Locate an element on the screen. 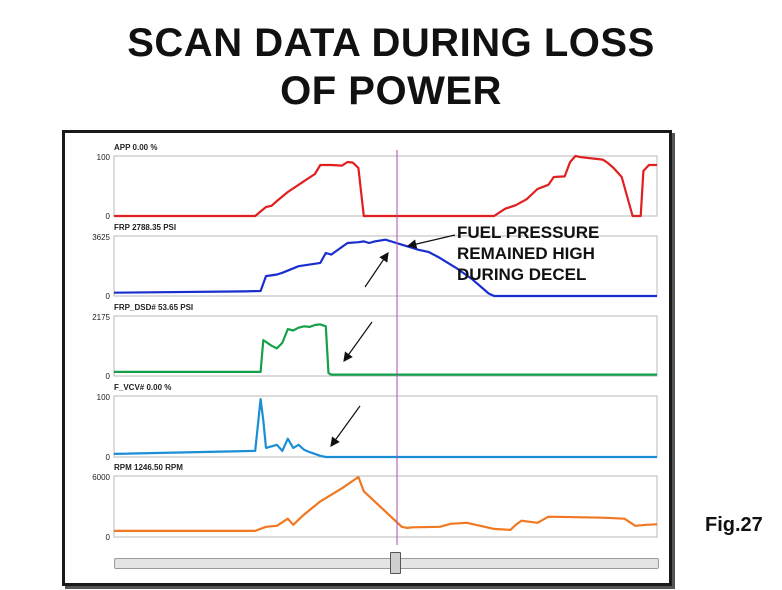 This screenshot has width=782, height=590. app-plot-area is located at coordinates (385, 186).